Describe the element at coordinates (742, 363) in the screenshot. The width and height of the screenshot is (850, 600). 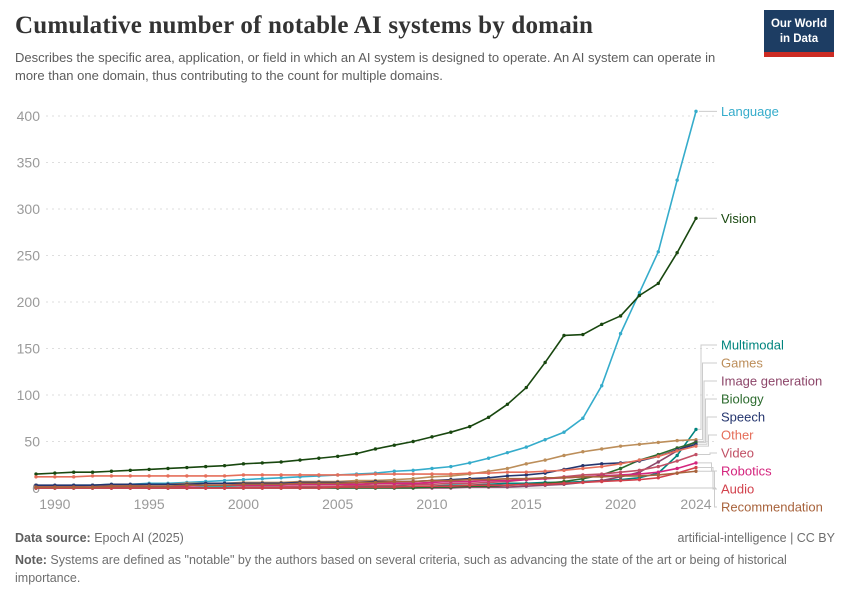
I see `legend-label-games: Games` at that location.